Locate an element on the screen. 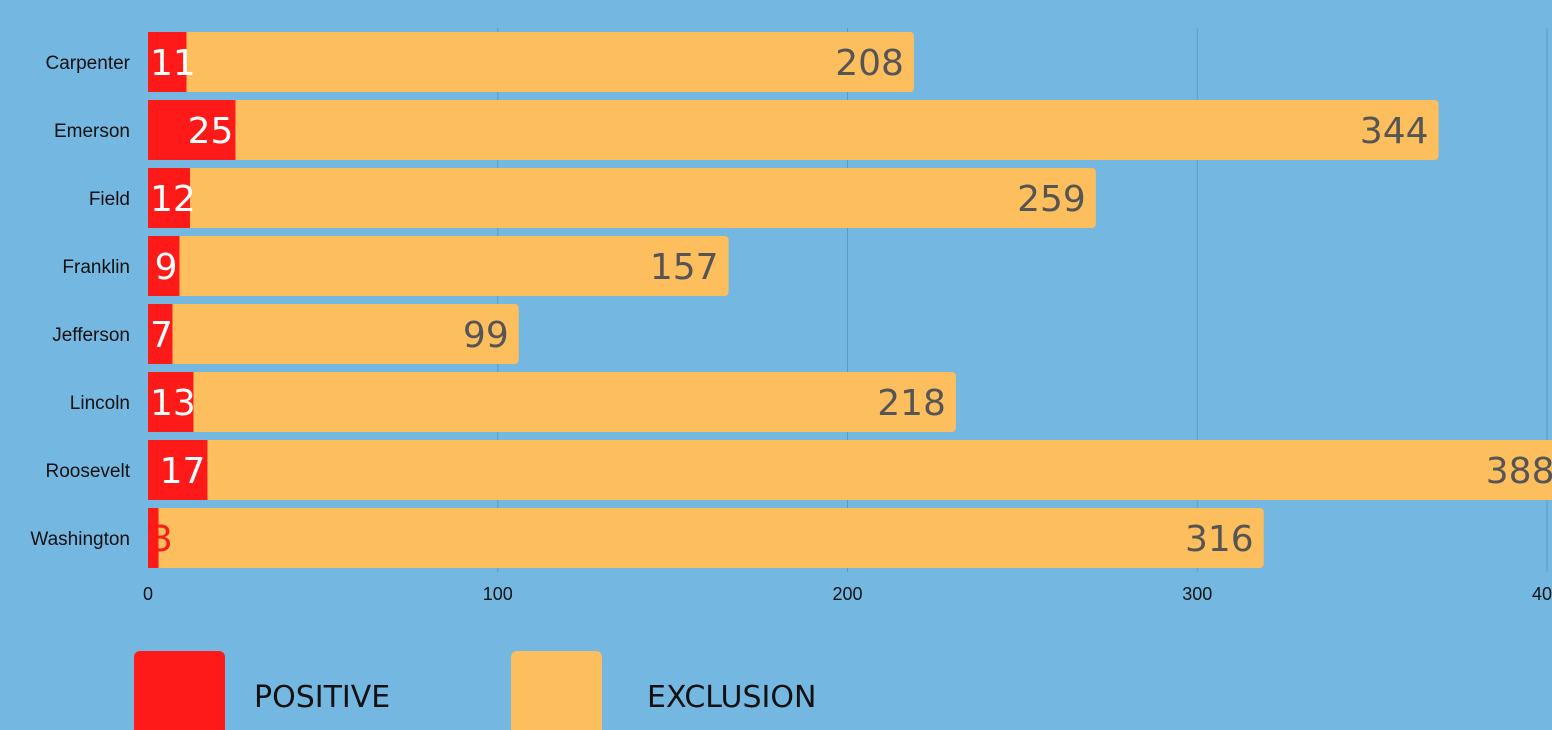 The image size is (1552, 730). bar-exclusion-join-carpenter is located at coordinates (189, 62).